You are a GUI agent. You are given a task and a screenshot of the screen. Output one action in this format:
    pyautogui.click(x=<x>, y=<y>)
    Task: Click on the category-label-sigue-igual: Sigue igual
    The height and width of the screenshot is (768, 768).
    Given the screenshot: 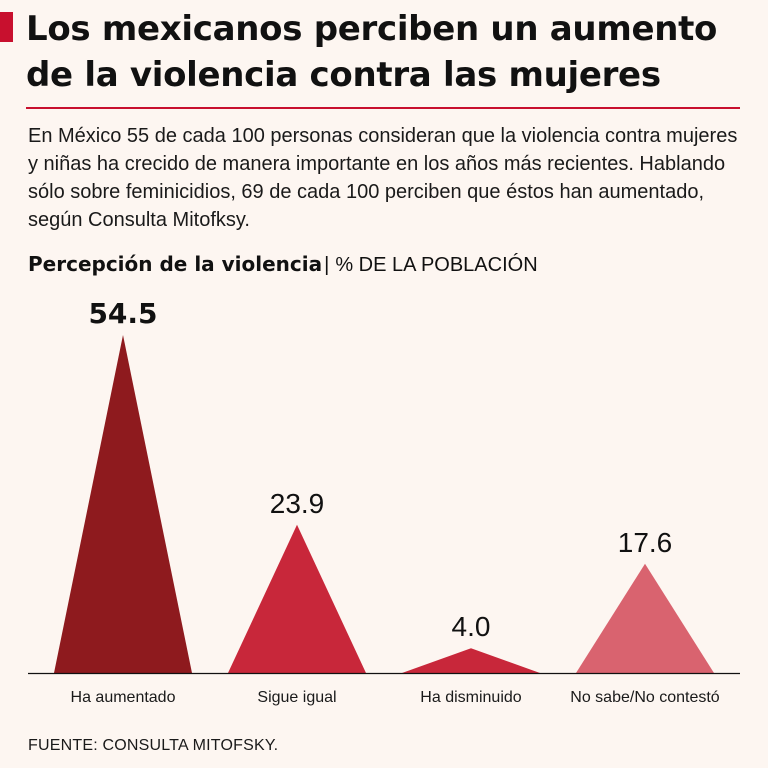 What is the action you would take?
    pyautogui.click(x=296, y=697)
    